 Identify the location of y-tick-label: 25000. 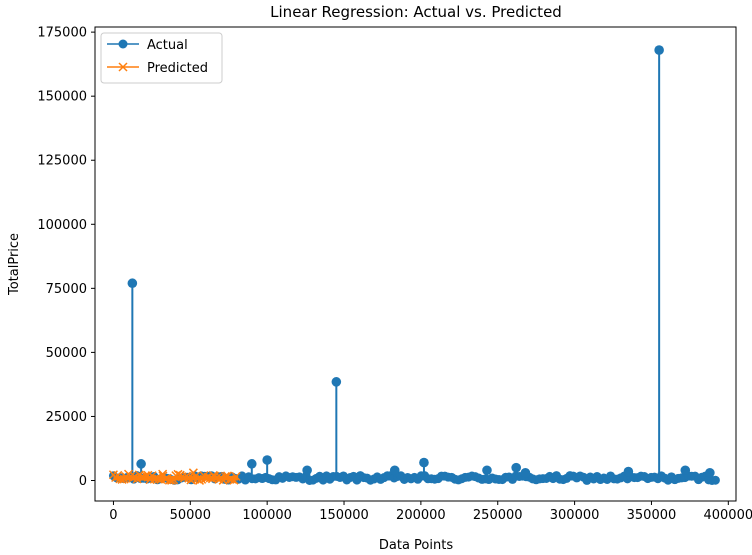
(66, 417).